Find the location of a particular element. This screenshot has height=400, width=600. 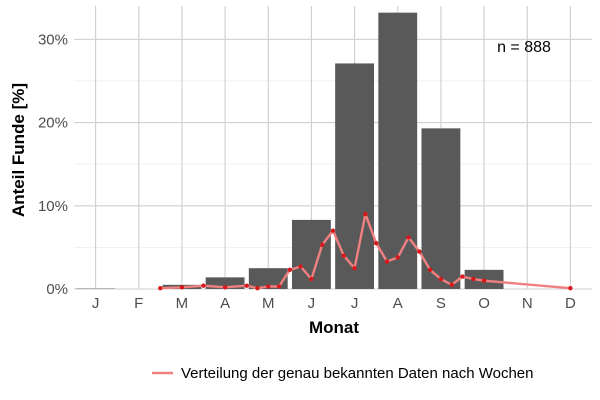

weekly-points is located at coordinates (365, 251).